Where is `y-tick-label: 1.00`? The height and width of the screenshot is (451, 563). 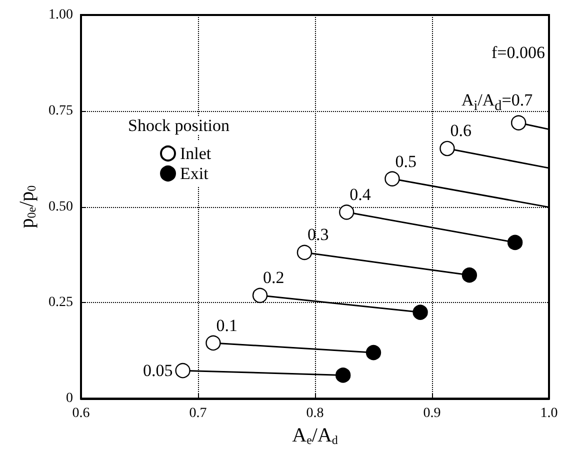
y-tick-label: 1.00 is located at coordinates (60, 15).